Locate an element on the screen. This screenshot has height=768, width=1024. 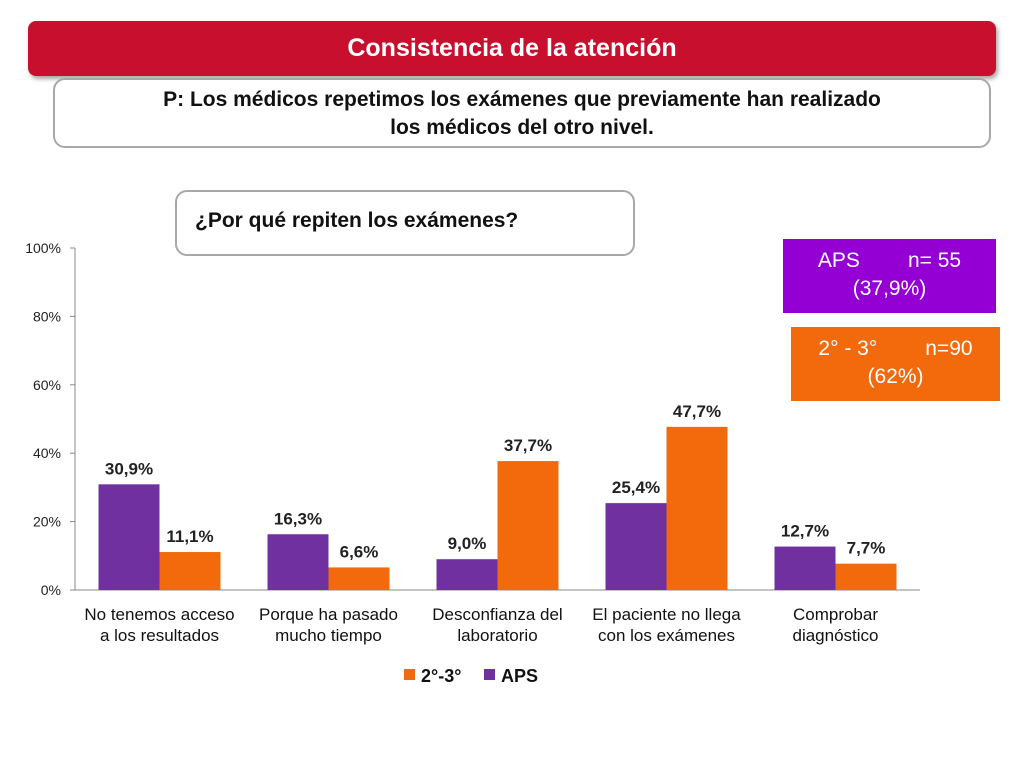
x-category-label: Comprobar is located at coordinates (835, 614).